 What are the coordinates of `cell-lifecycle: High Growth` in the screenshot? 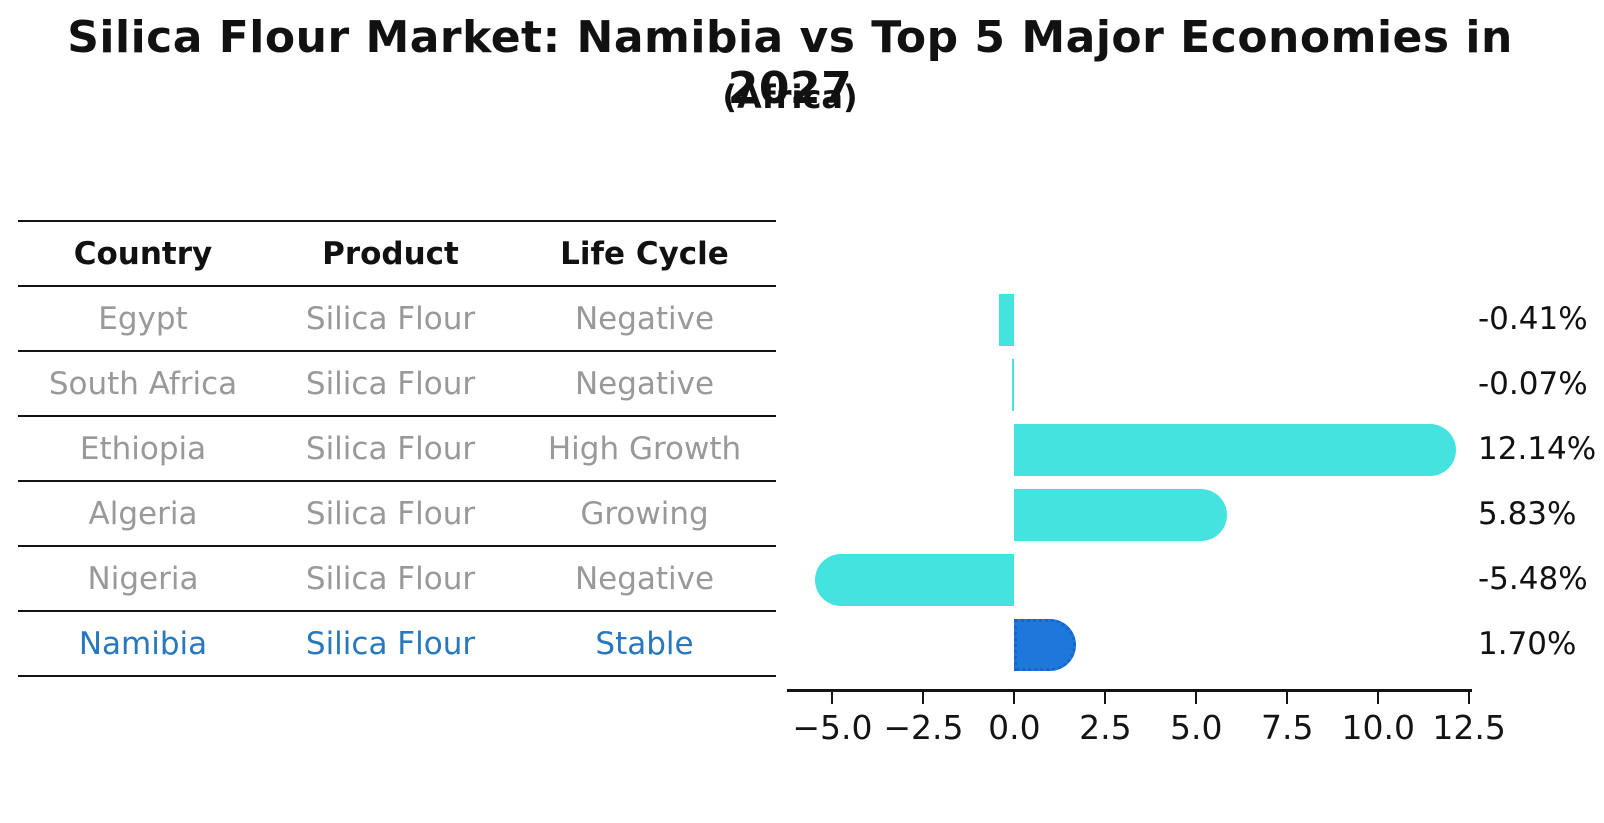 It's located at (644, 448).